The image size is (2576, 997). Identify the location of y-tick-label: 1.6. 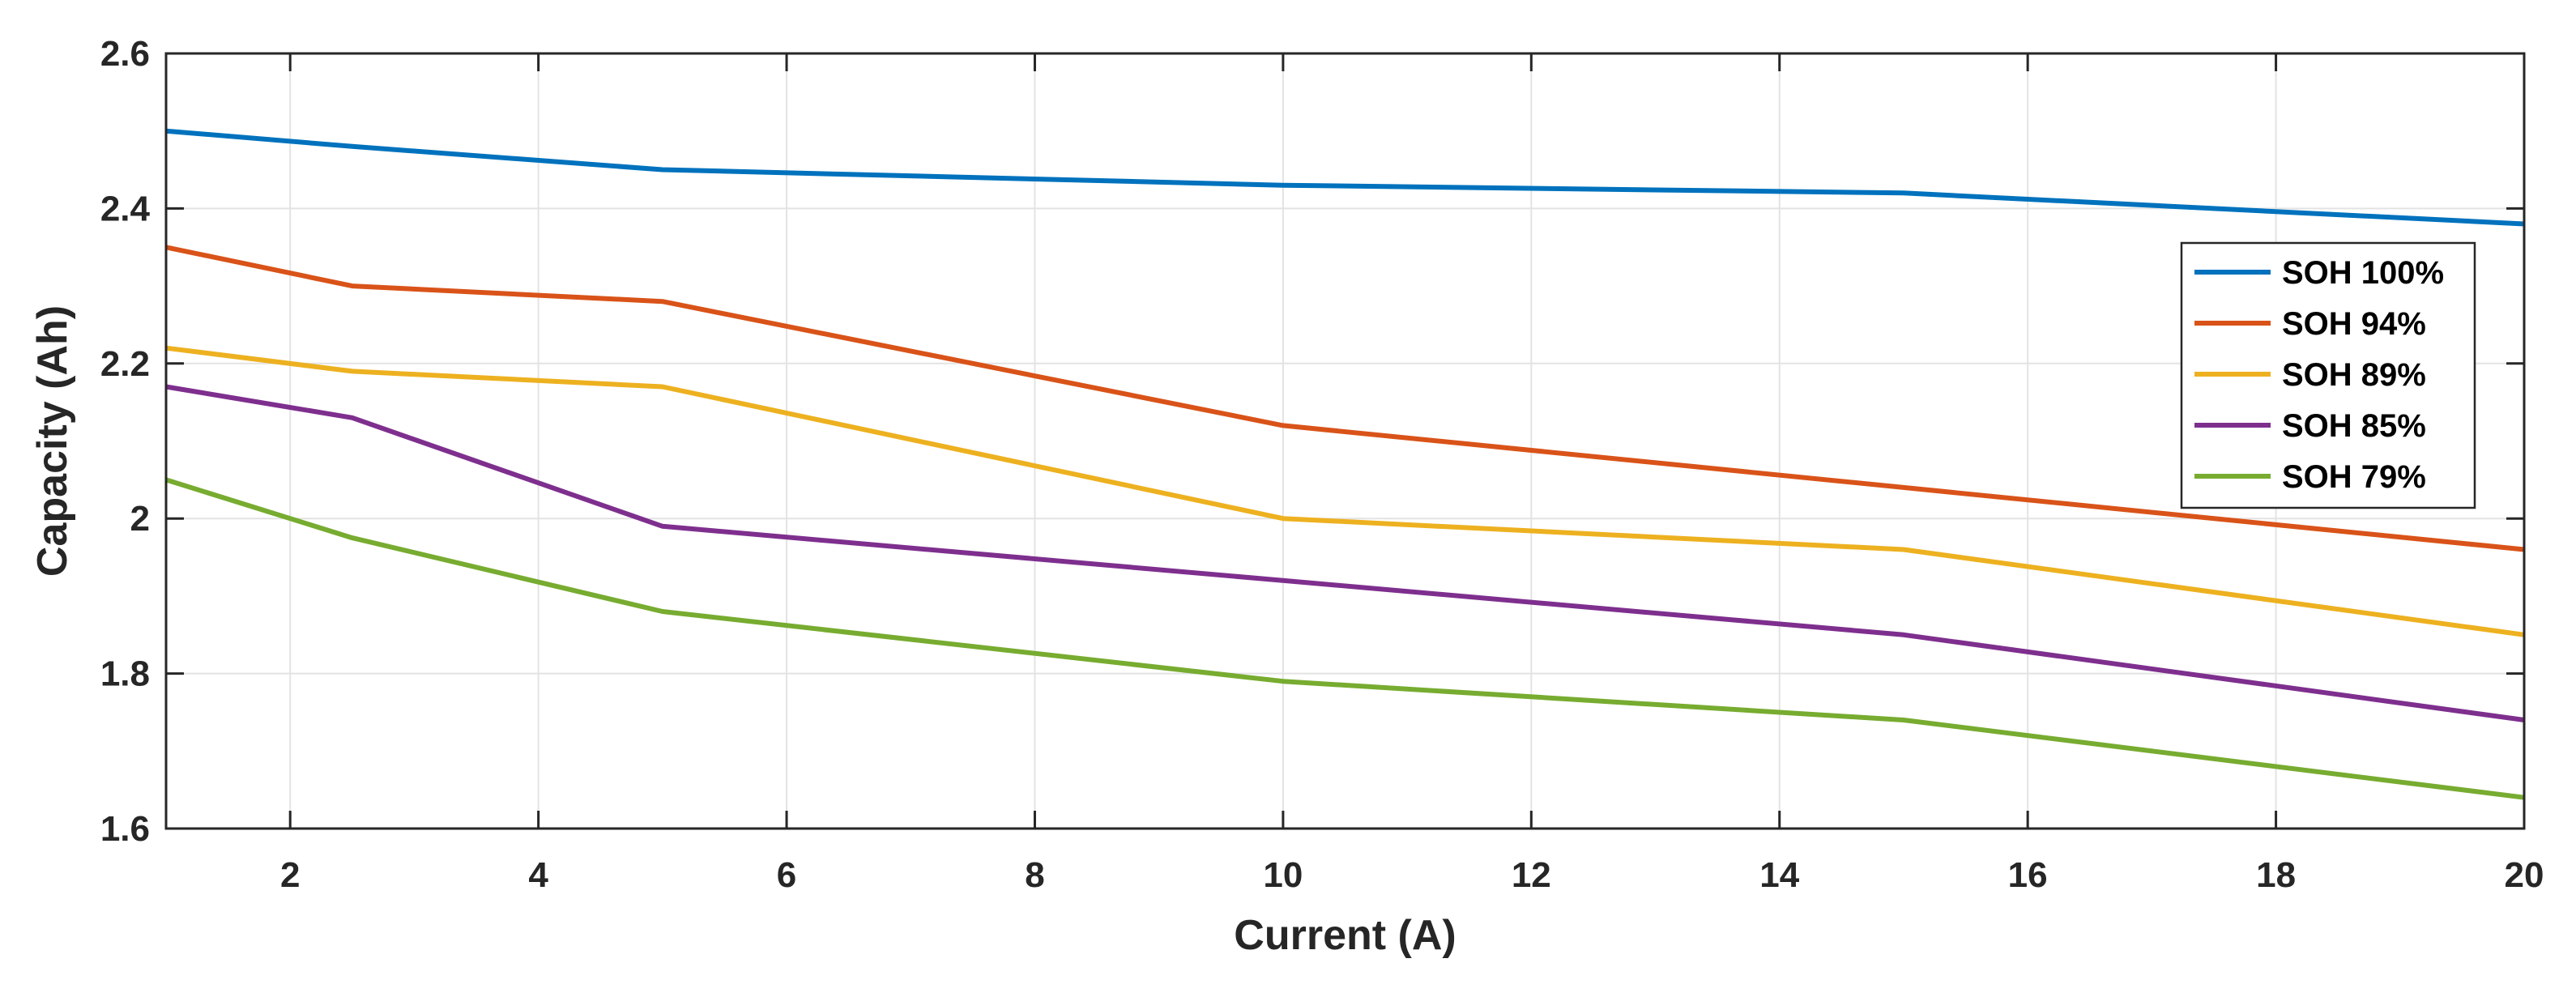
(125, 829).